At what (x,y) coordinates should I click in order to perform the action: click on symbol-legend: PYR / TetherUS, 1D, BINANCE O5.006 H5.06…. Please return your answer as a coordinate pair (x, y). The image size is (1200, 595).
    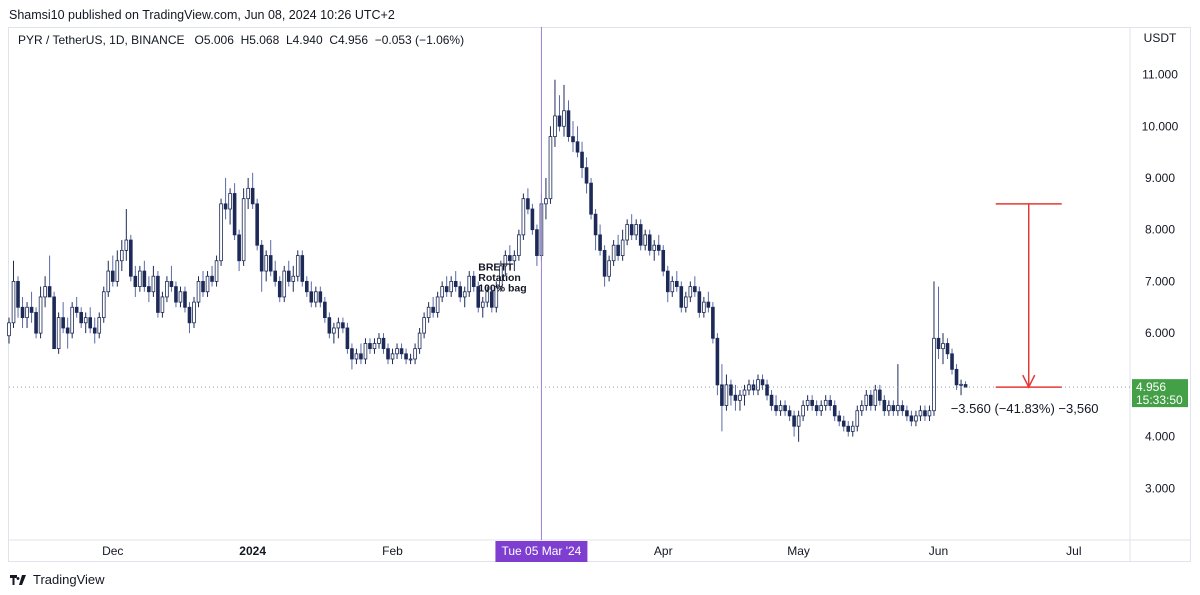
    Looking at the image, I should click on (241, 40).